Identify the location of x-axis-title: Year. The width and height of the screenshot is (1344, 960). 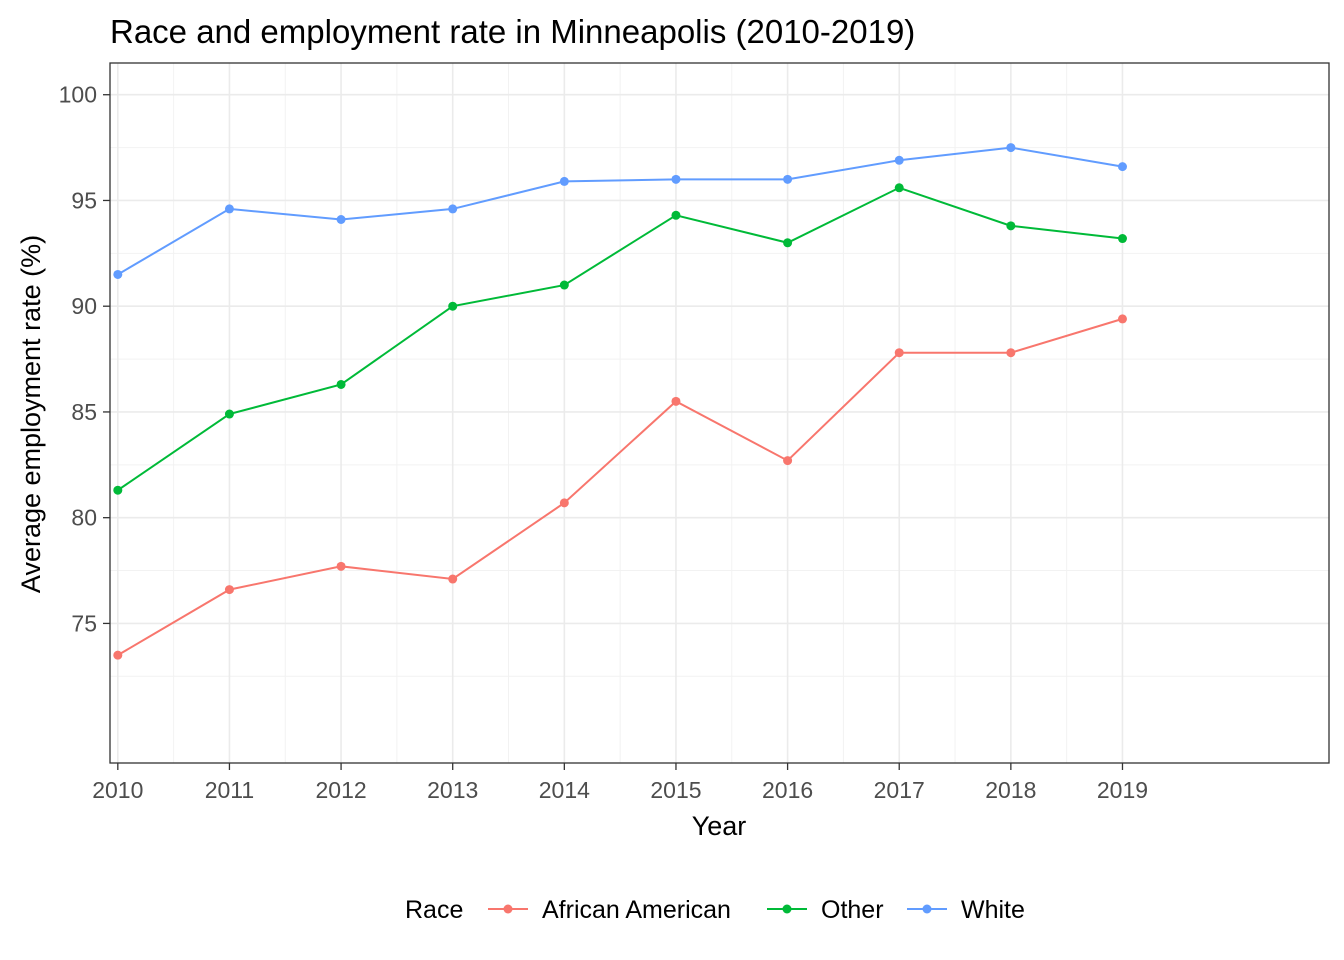
(719, 826).